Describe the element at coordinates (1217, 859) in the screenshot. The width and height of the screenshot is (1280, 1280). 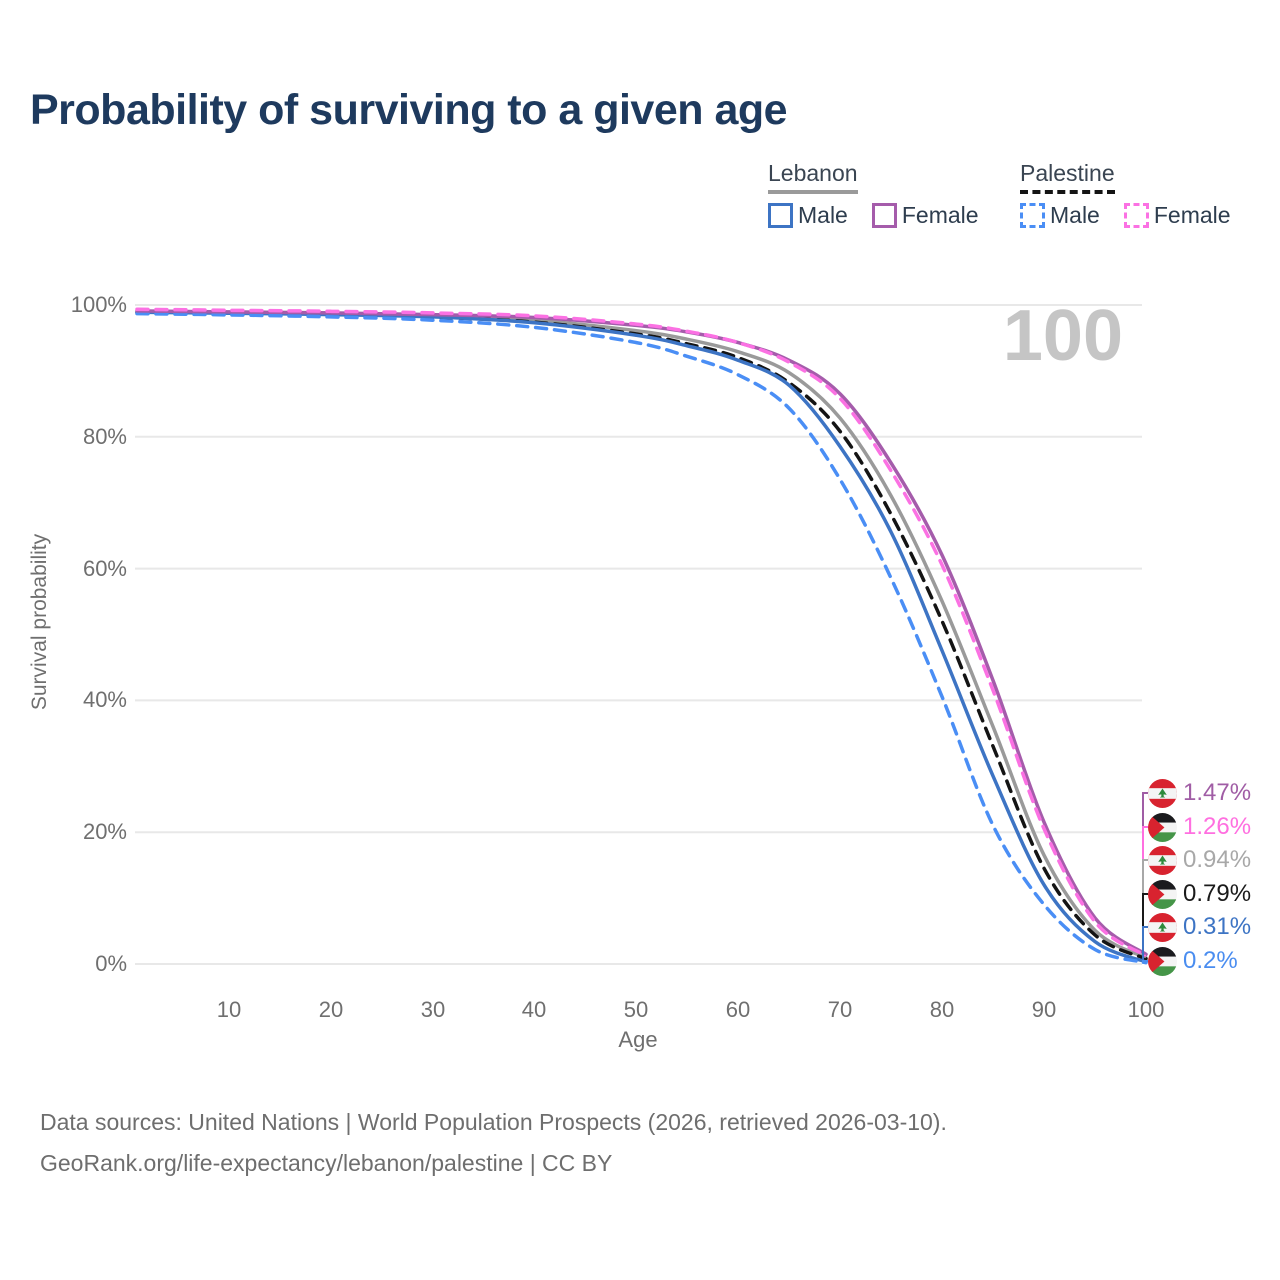
I see `end-label-value: 0.94%` at that location.